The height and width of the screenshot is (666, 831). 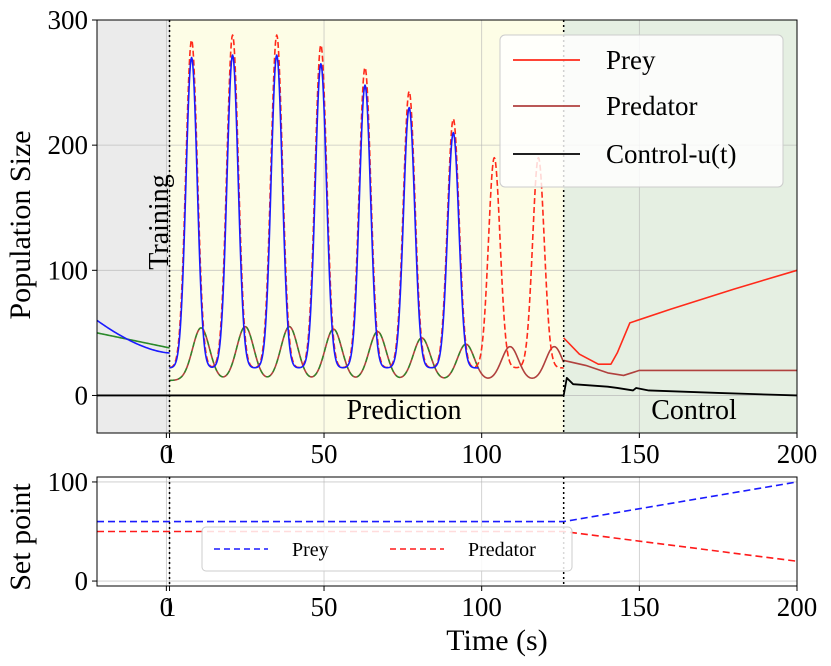 I want to click on x-axis-label: Time (s), so click(x=496, y=640).